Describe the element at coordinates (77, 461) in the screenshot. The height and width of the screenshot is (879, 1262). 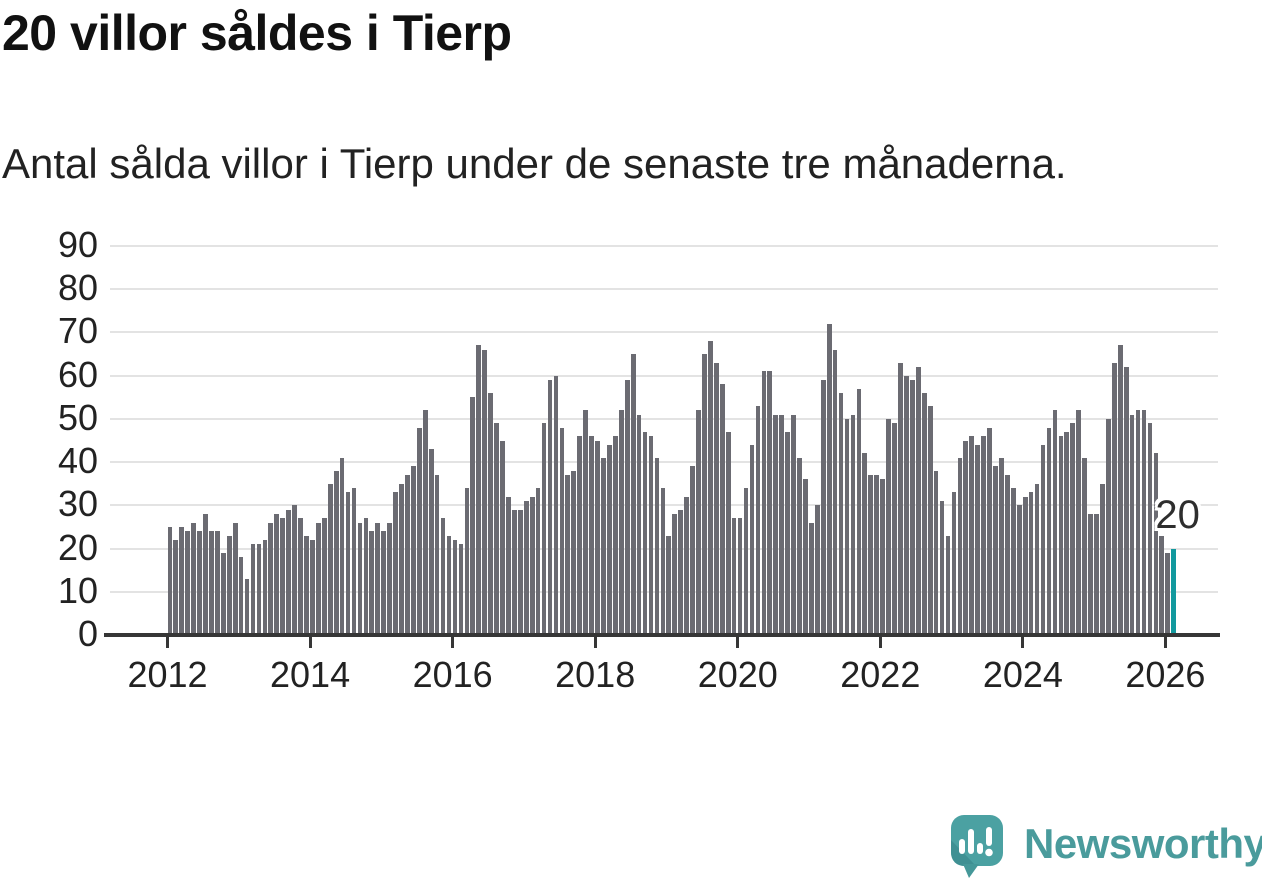
I see `y-axis-tick-label: 40` at that location.